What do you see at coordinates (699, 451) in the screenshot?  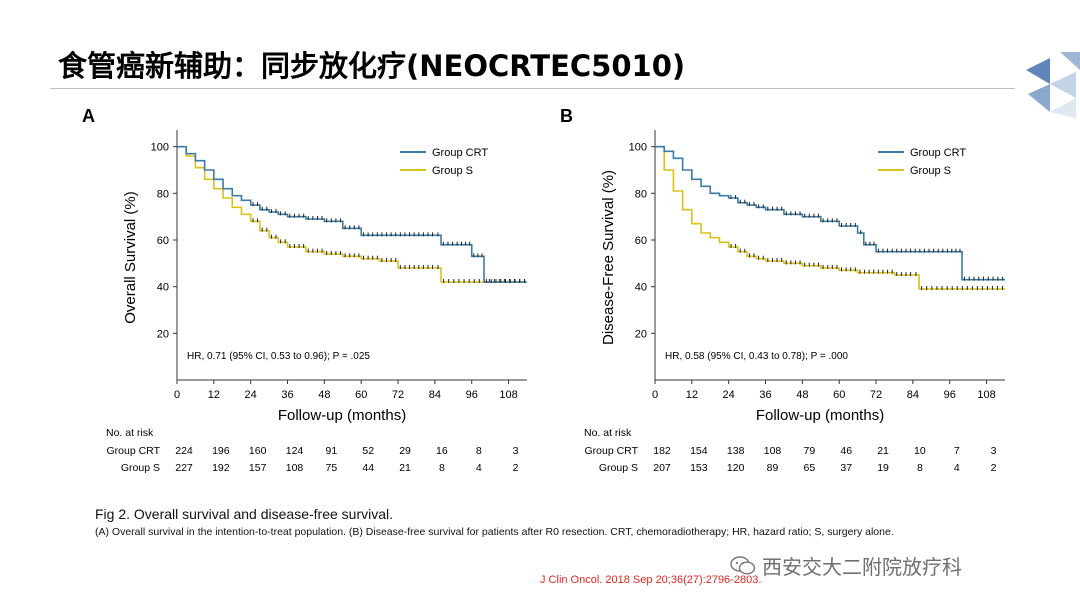 I see `risk-table-value: 154` at bounding box center [699, 451].